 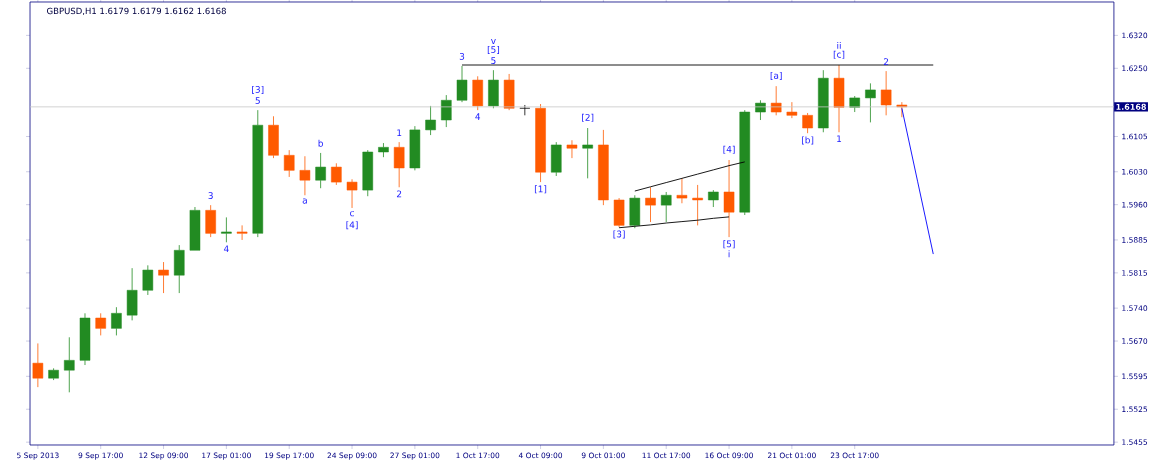 I want to click on annotation: c, so click(x=352, y=214).